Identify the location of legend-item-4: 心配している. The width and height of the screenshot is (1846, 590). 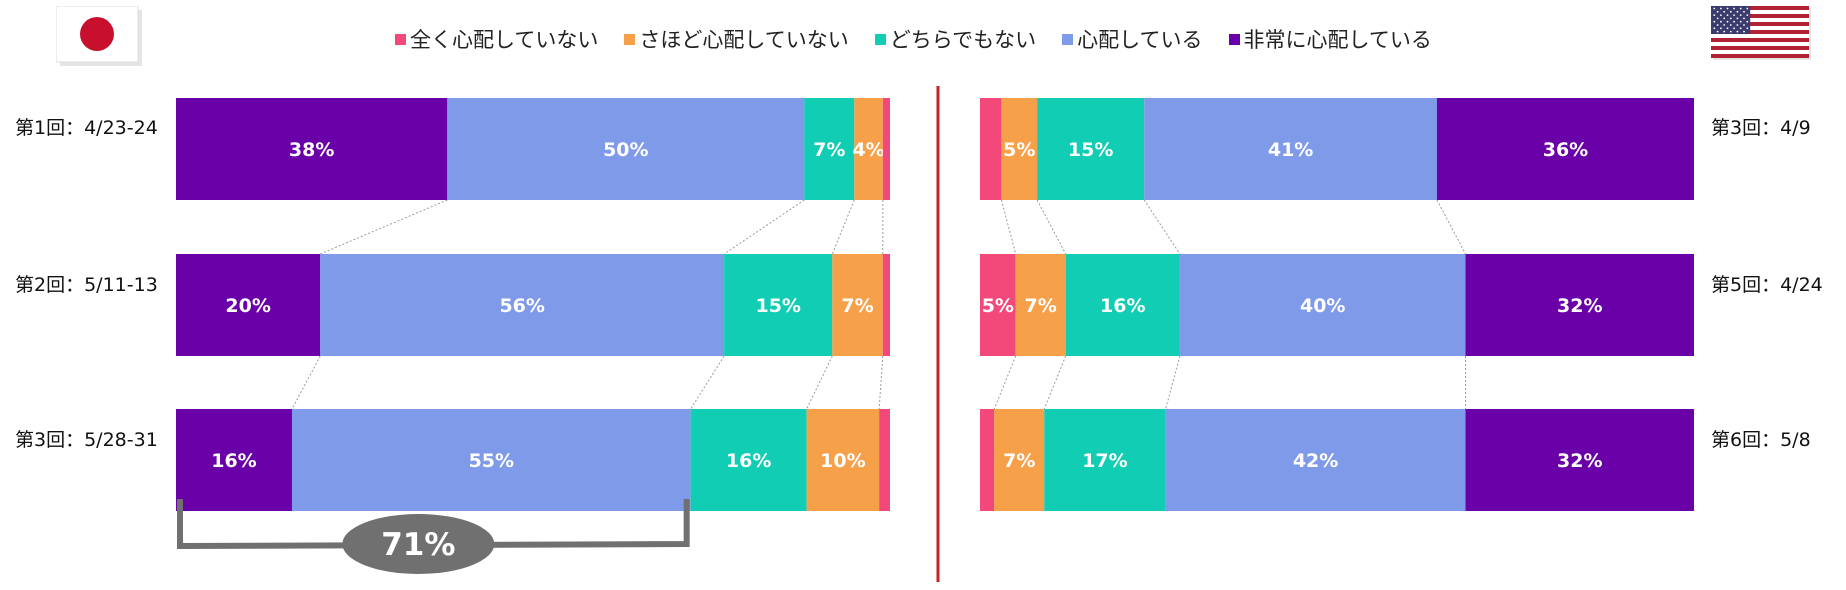
(1132, 39).